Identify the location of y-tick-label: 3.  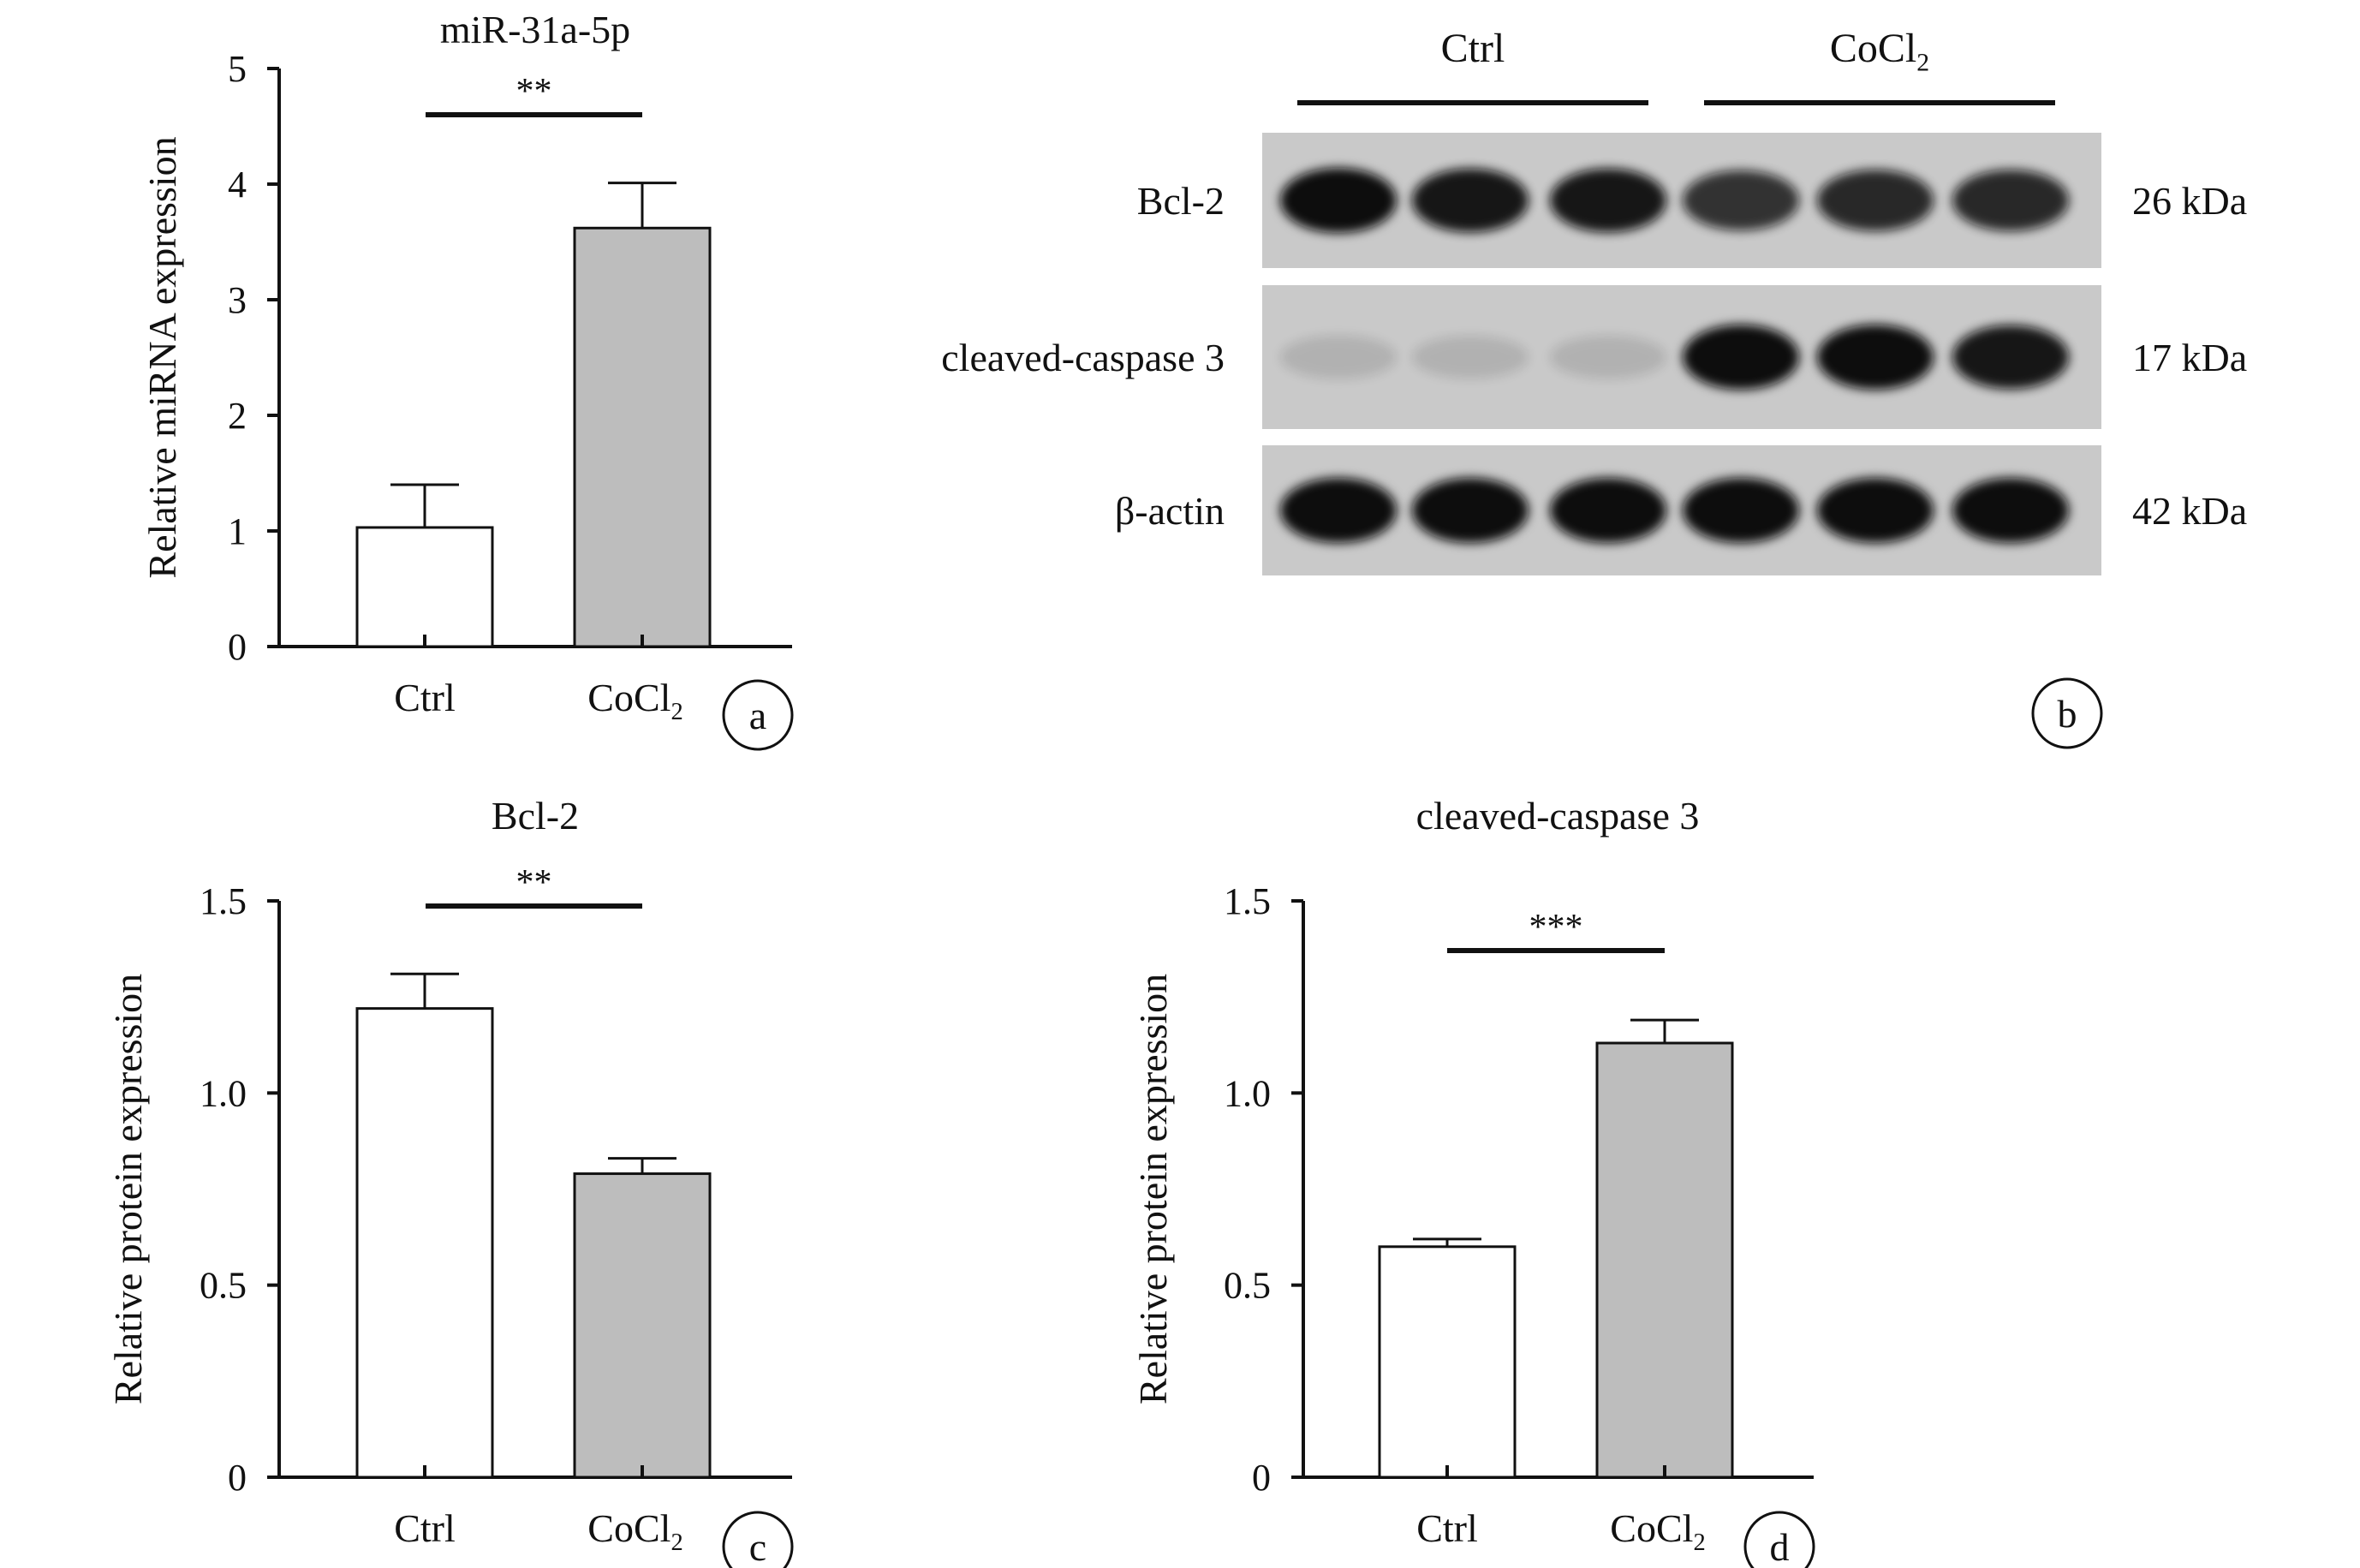
(237, 300).